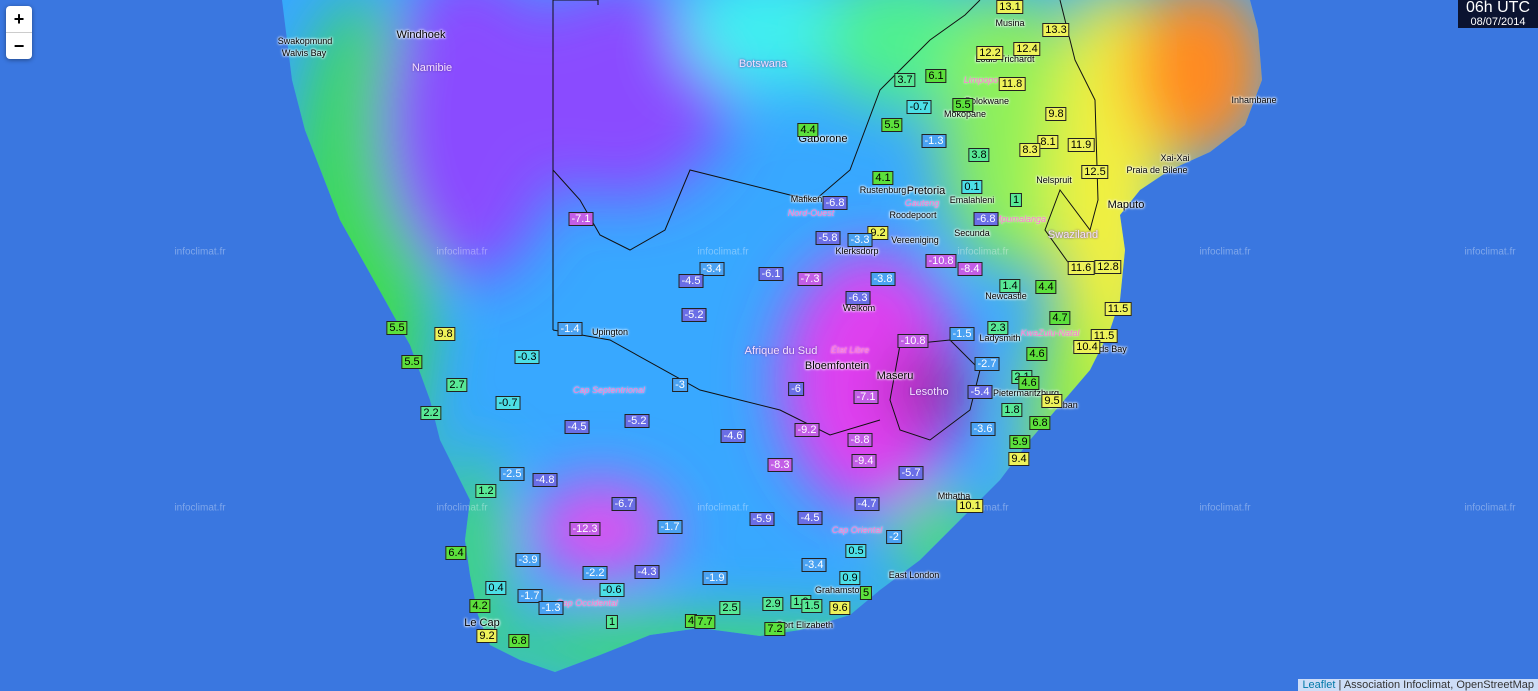 The image size is (1538, 691). What do you see at coordinates (941, 261) in the screenshot?
I see `temperature-label: -10.8` at bounding box center [941, 261].